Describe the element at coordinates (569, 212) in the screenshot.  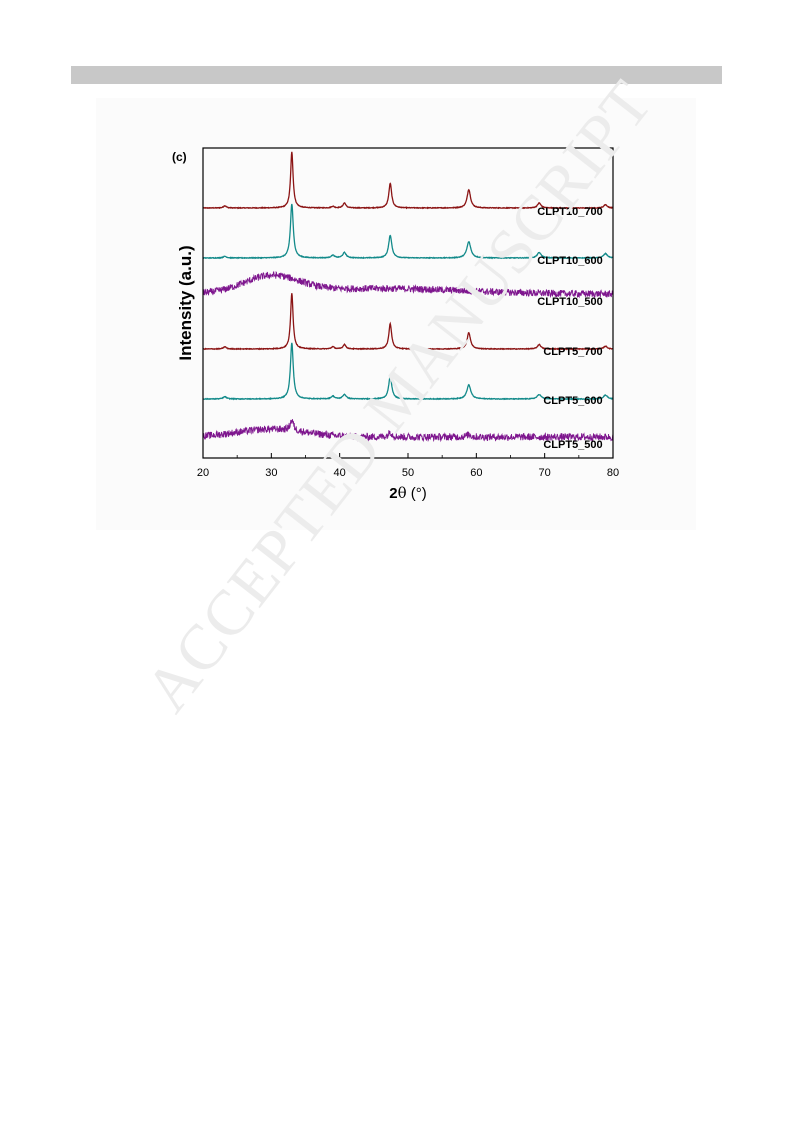
I see `series-label-clpt10-700: CLPT10_700` at that location.